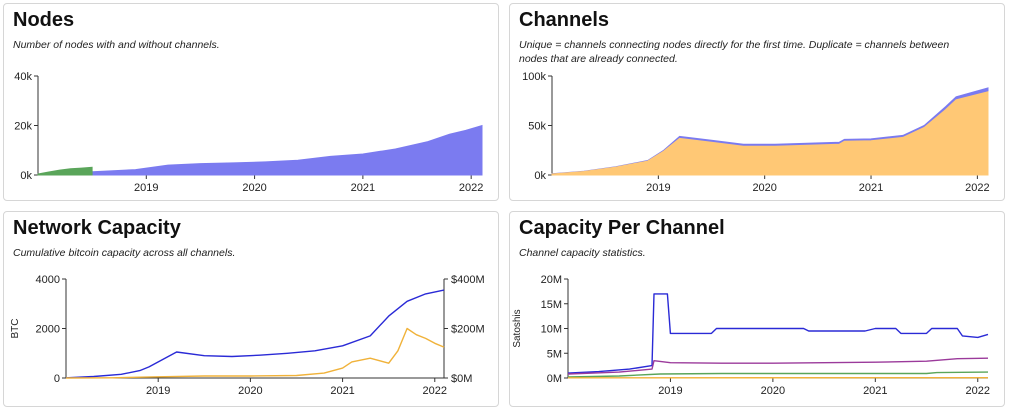  What do you see at coordinates (48, 280) in the screenshot?
I see `y-tick-label: 4000` at bounding box center [48, 280].